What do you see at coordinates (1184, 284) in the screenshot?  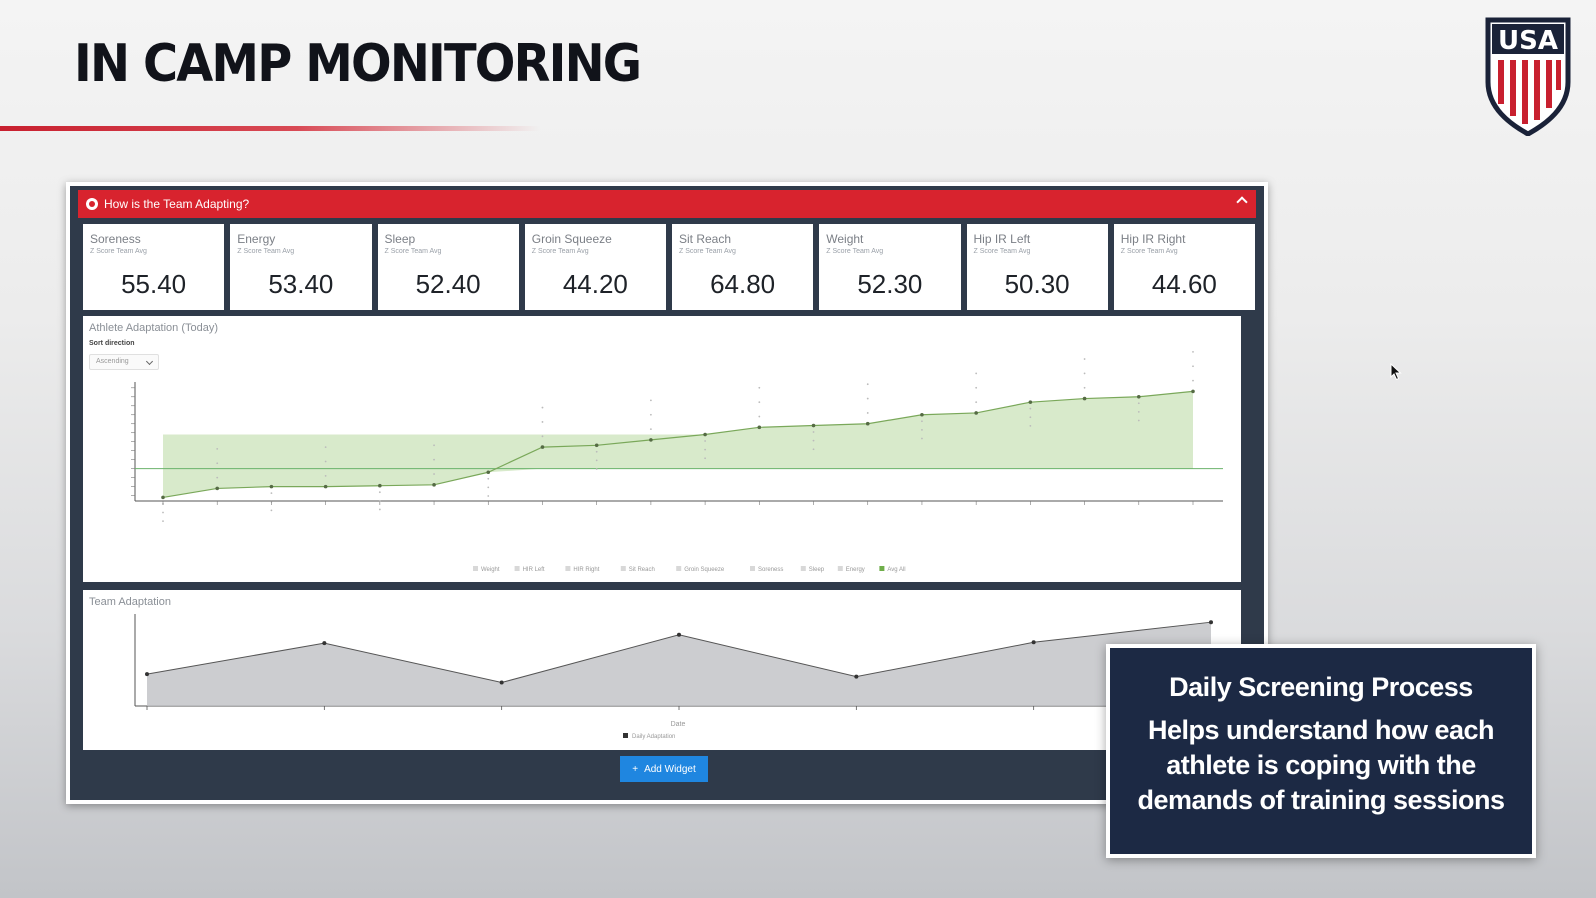 I see `metric-value: 44.60` at bounding box center [1184, 284].